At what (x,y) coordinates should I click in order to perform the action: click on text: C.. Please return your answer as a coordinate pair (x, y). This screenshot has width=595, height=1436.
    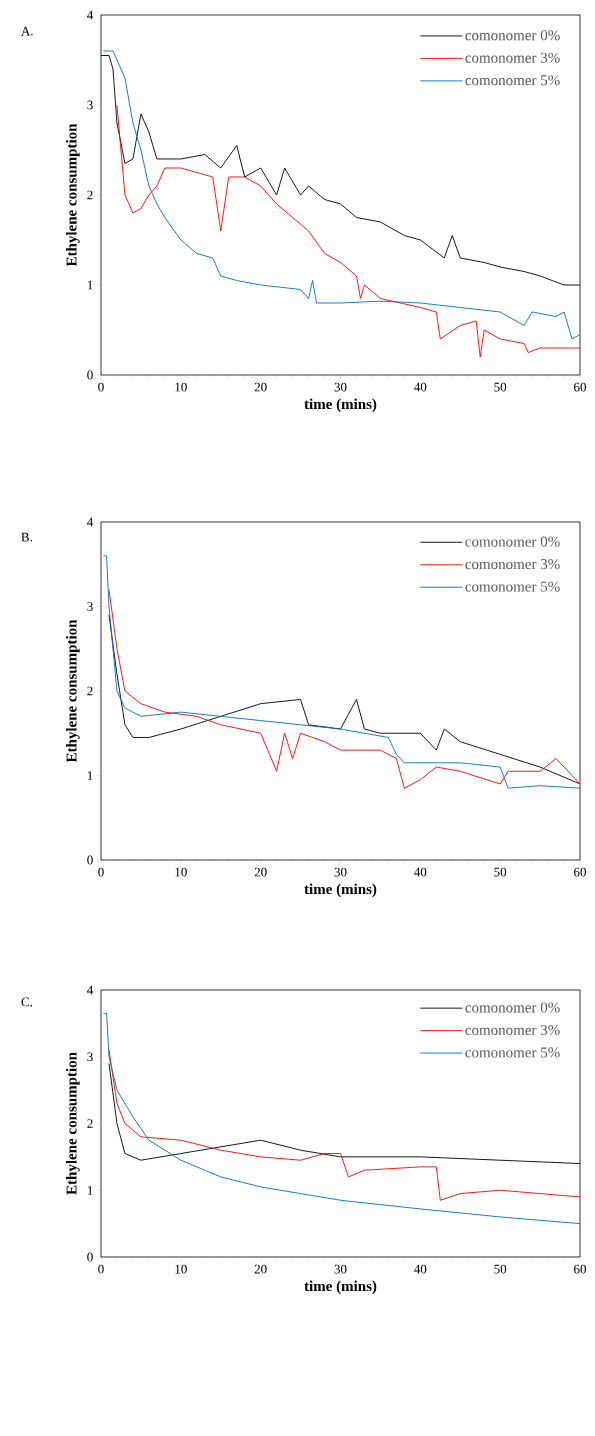
    Looking at the image, I should click on (26, 1002).